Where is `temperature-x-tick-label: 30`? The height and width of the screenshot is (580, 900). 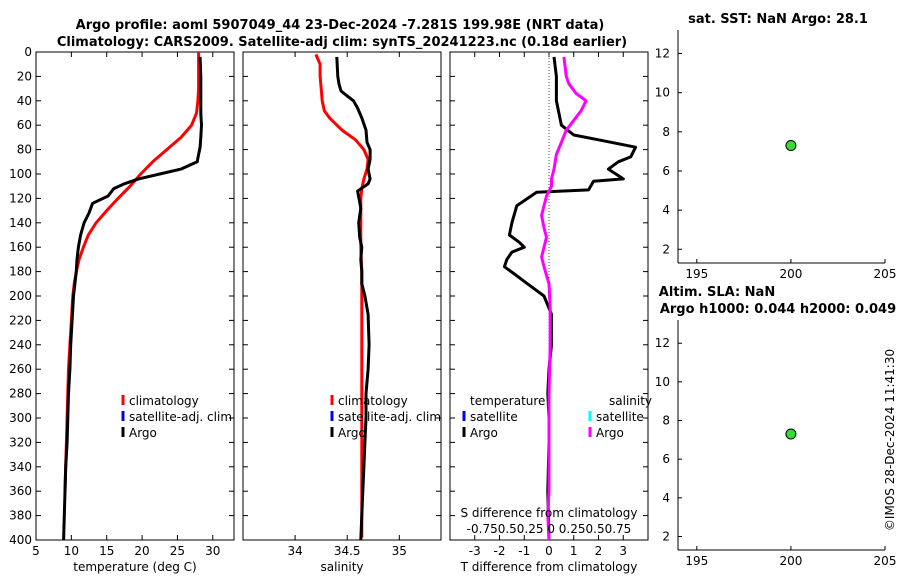 temperature-x-tick-label: 30 is located at coordinates (212, 551).